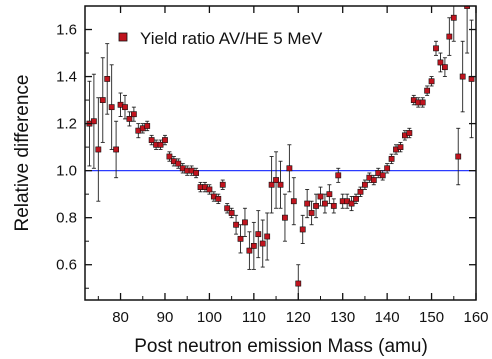 This screenshot has width=492, height=359. I want to click on x-tick-label: 160, so click(475, 317).